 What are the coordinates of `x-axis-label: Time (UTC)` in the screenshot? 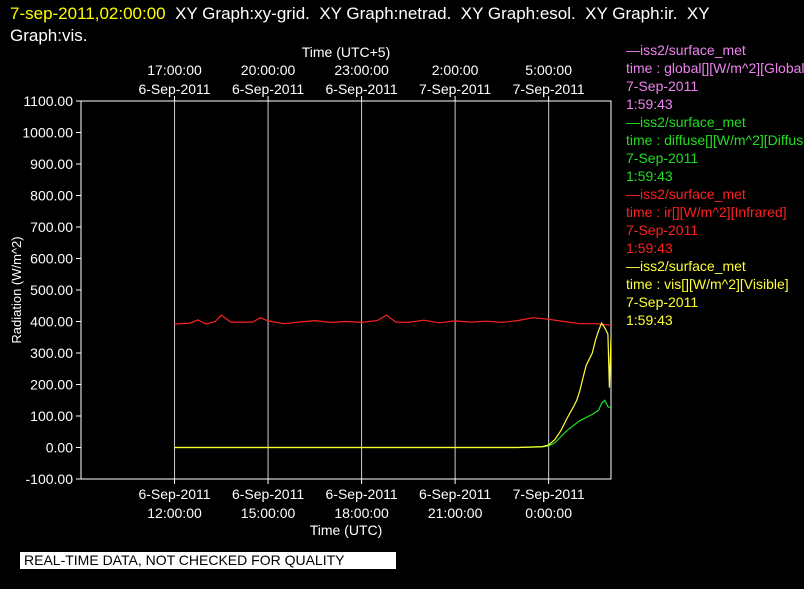 It's located at (346, 530).